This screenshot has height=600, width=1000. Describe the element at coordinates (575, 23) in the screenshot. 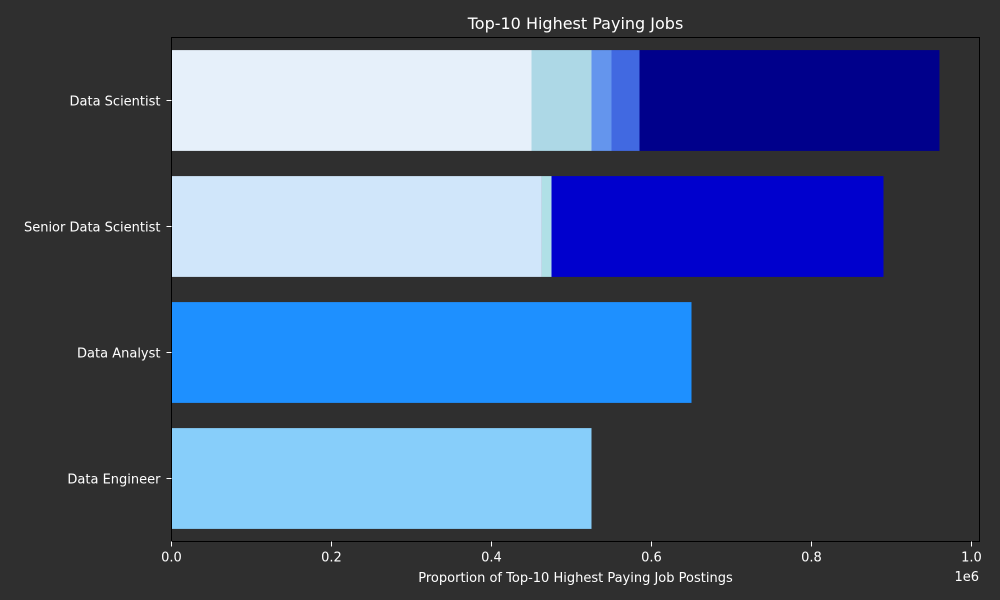

I see `chart-title: Top-10 Highest Paying Jobs` at that location.